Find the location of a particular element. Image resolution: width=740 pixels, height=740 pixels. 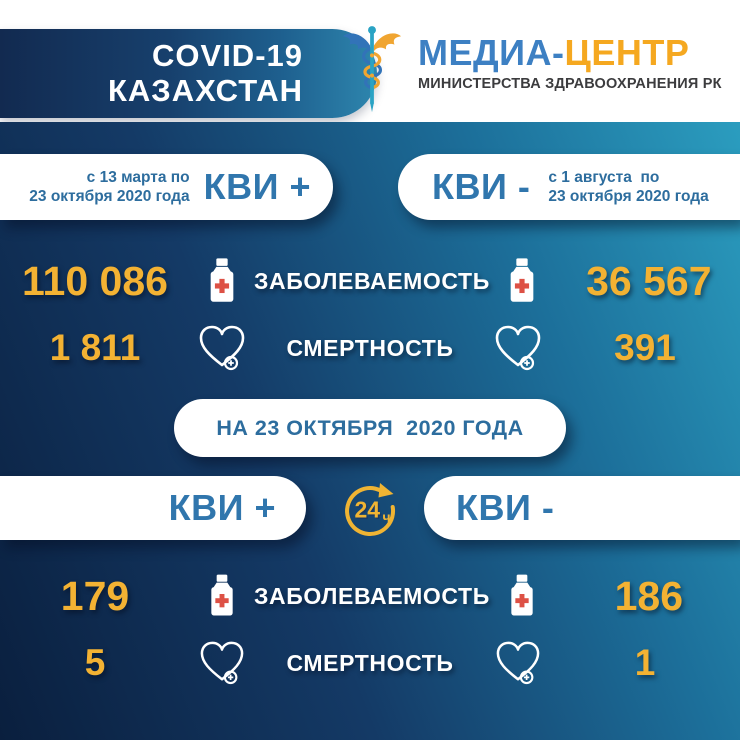

badge-kvi-plus-cumulative: с 13 марта по 23 октября 2020 года КВИ + is located at coordinates (166, 187).